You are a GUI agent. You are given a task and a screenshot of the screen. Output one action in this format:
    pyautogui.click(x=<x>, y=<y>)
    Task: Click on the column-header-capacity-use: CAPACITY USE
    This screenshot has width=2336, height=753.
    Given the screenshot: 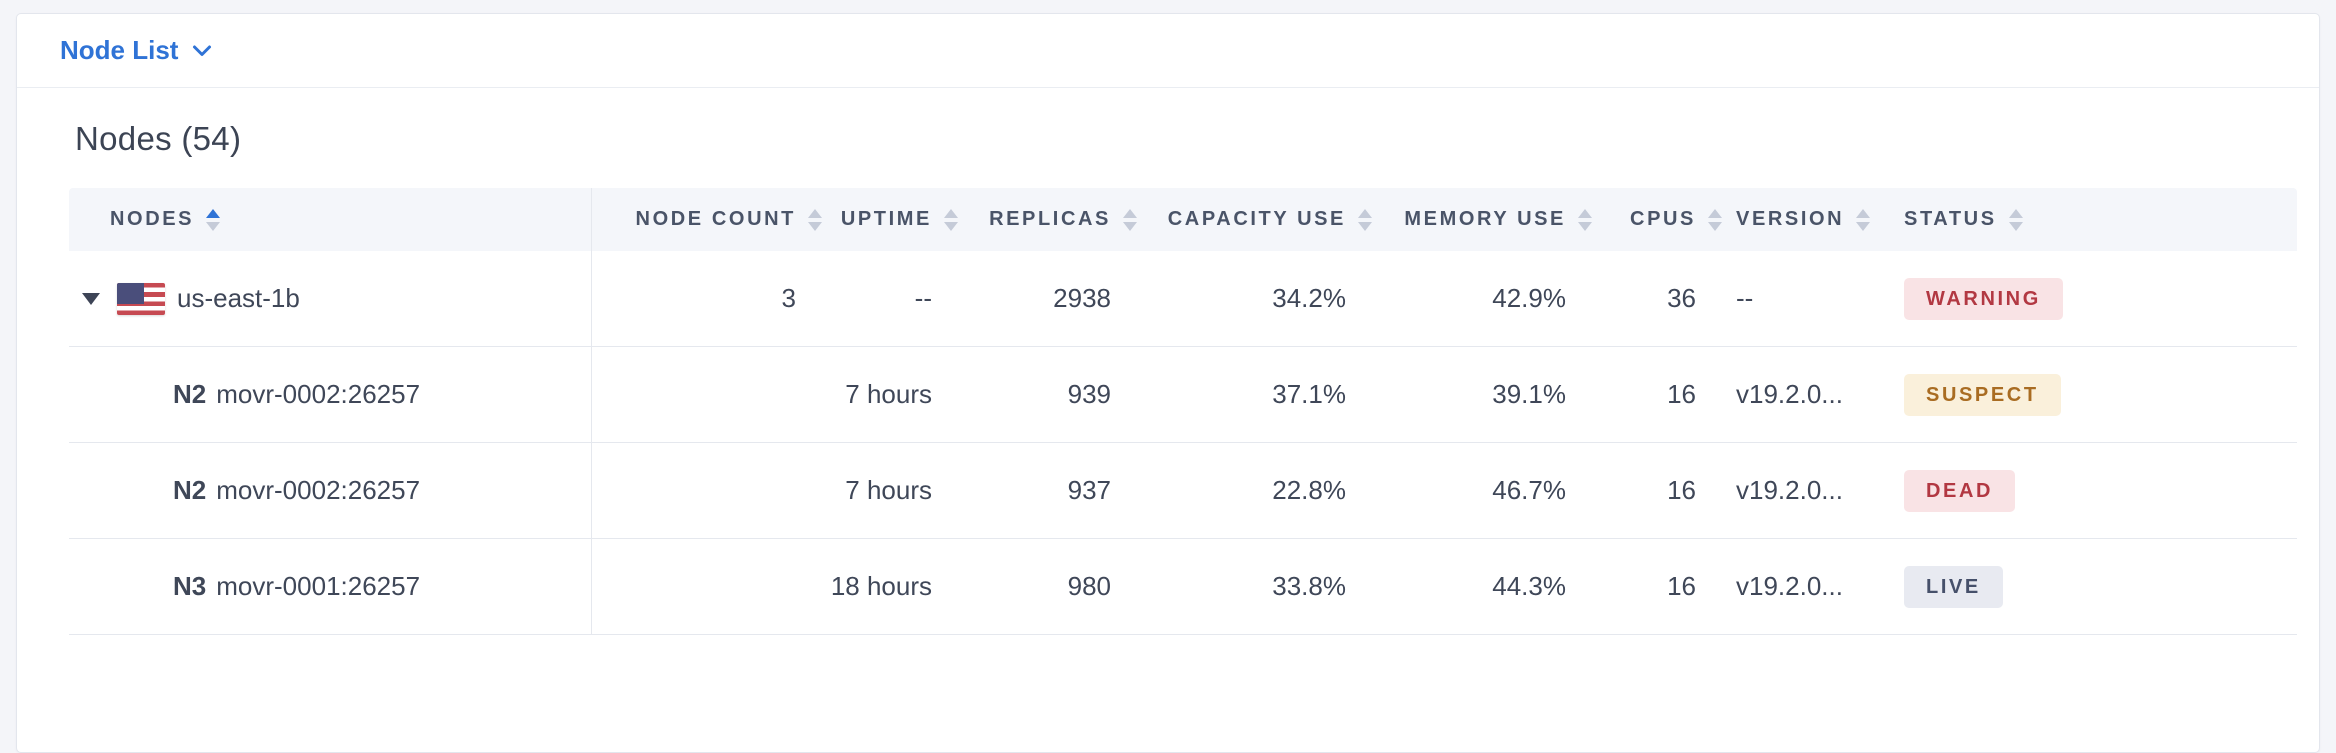 What is the action you would take?
    pyautogui.click(x=1254, y=219)
    